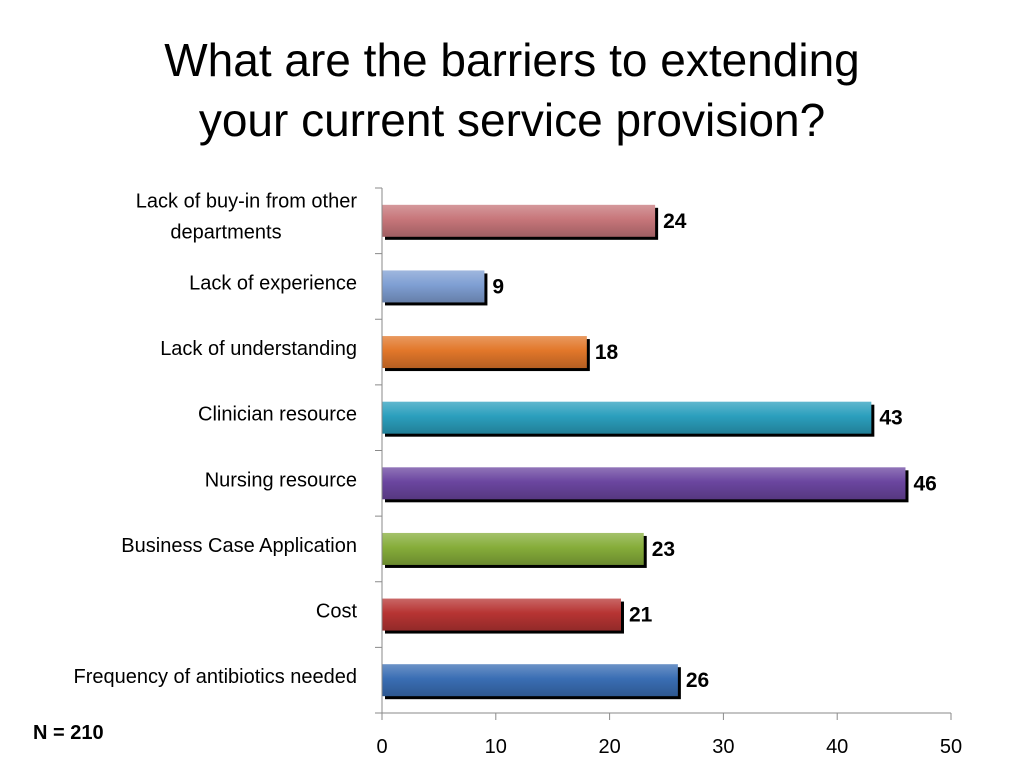  Describe the element at coordinates (68, 733) in the screenshot. I see `sample-size-note: N = 210` at that location.